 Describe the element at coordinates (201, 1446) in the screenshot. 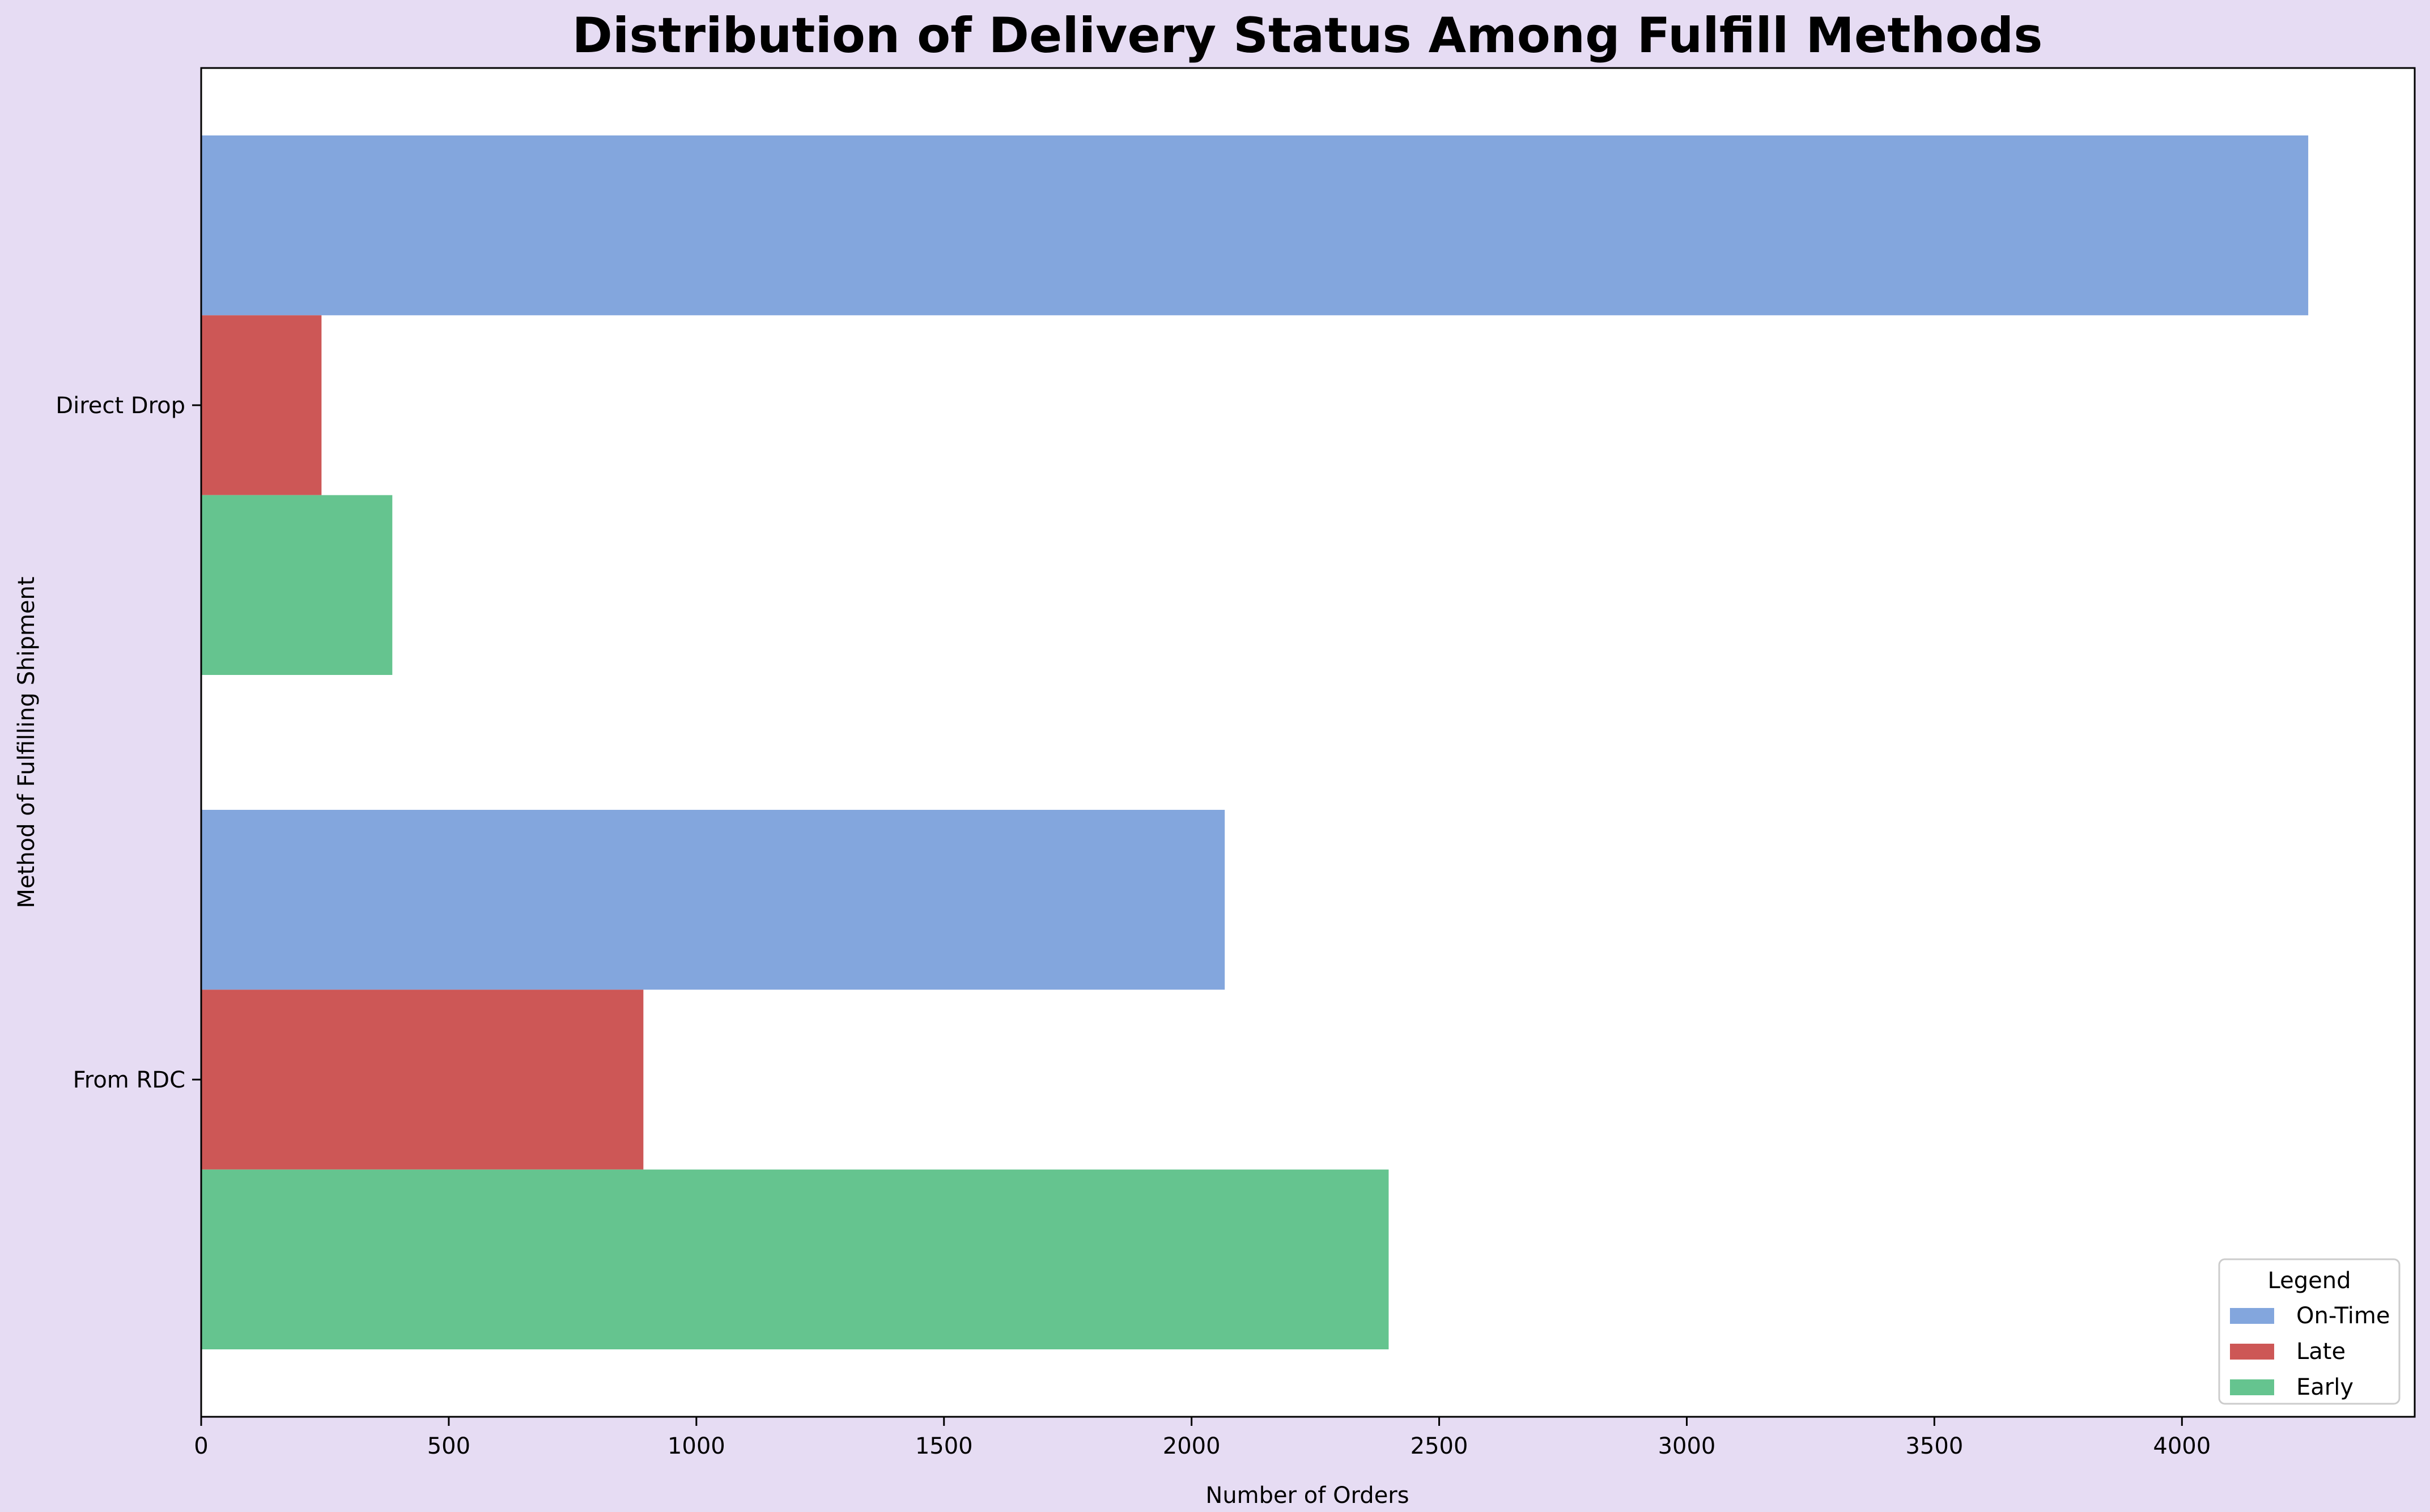

I see `x-tick-label: 0` at that location.